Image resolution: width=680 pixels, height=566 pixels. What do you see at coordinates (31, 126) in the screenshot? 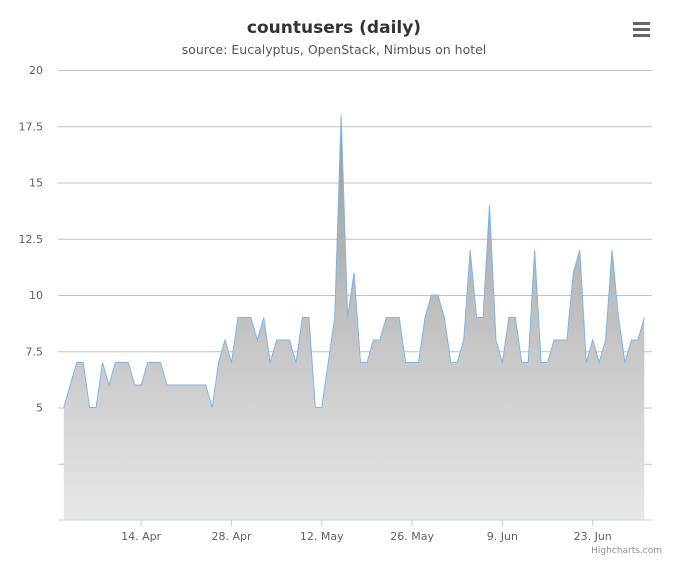
I see `y-tick-label: 17.5` at bounding box center [31, 126].